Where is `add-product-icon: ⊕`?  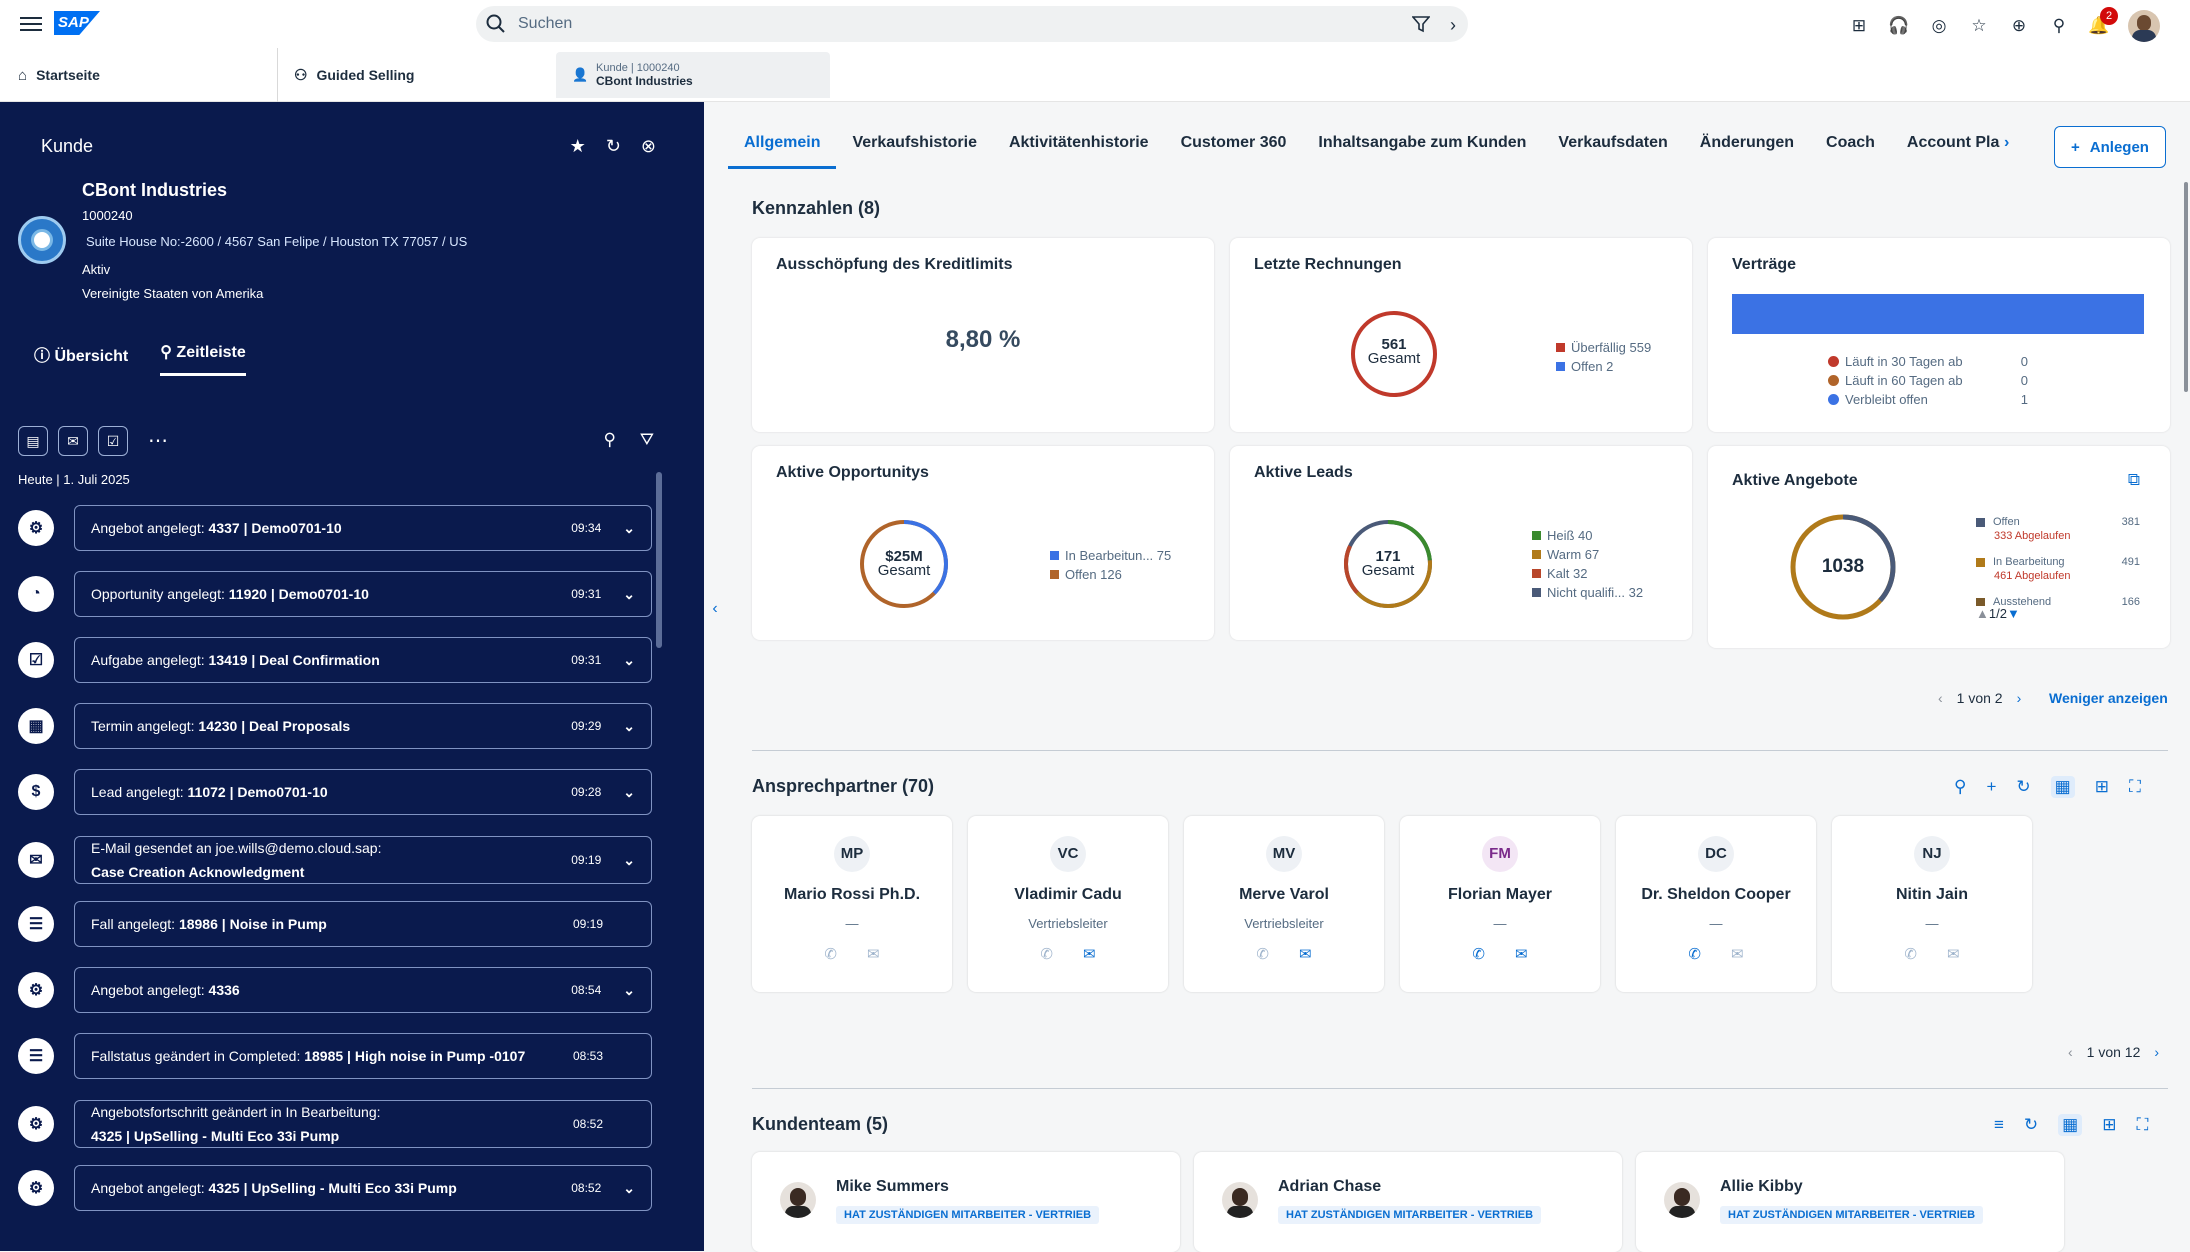
add-product-icon: ⊕ is located at coordinates (2019, 25).